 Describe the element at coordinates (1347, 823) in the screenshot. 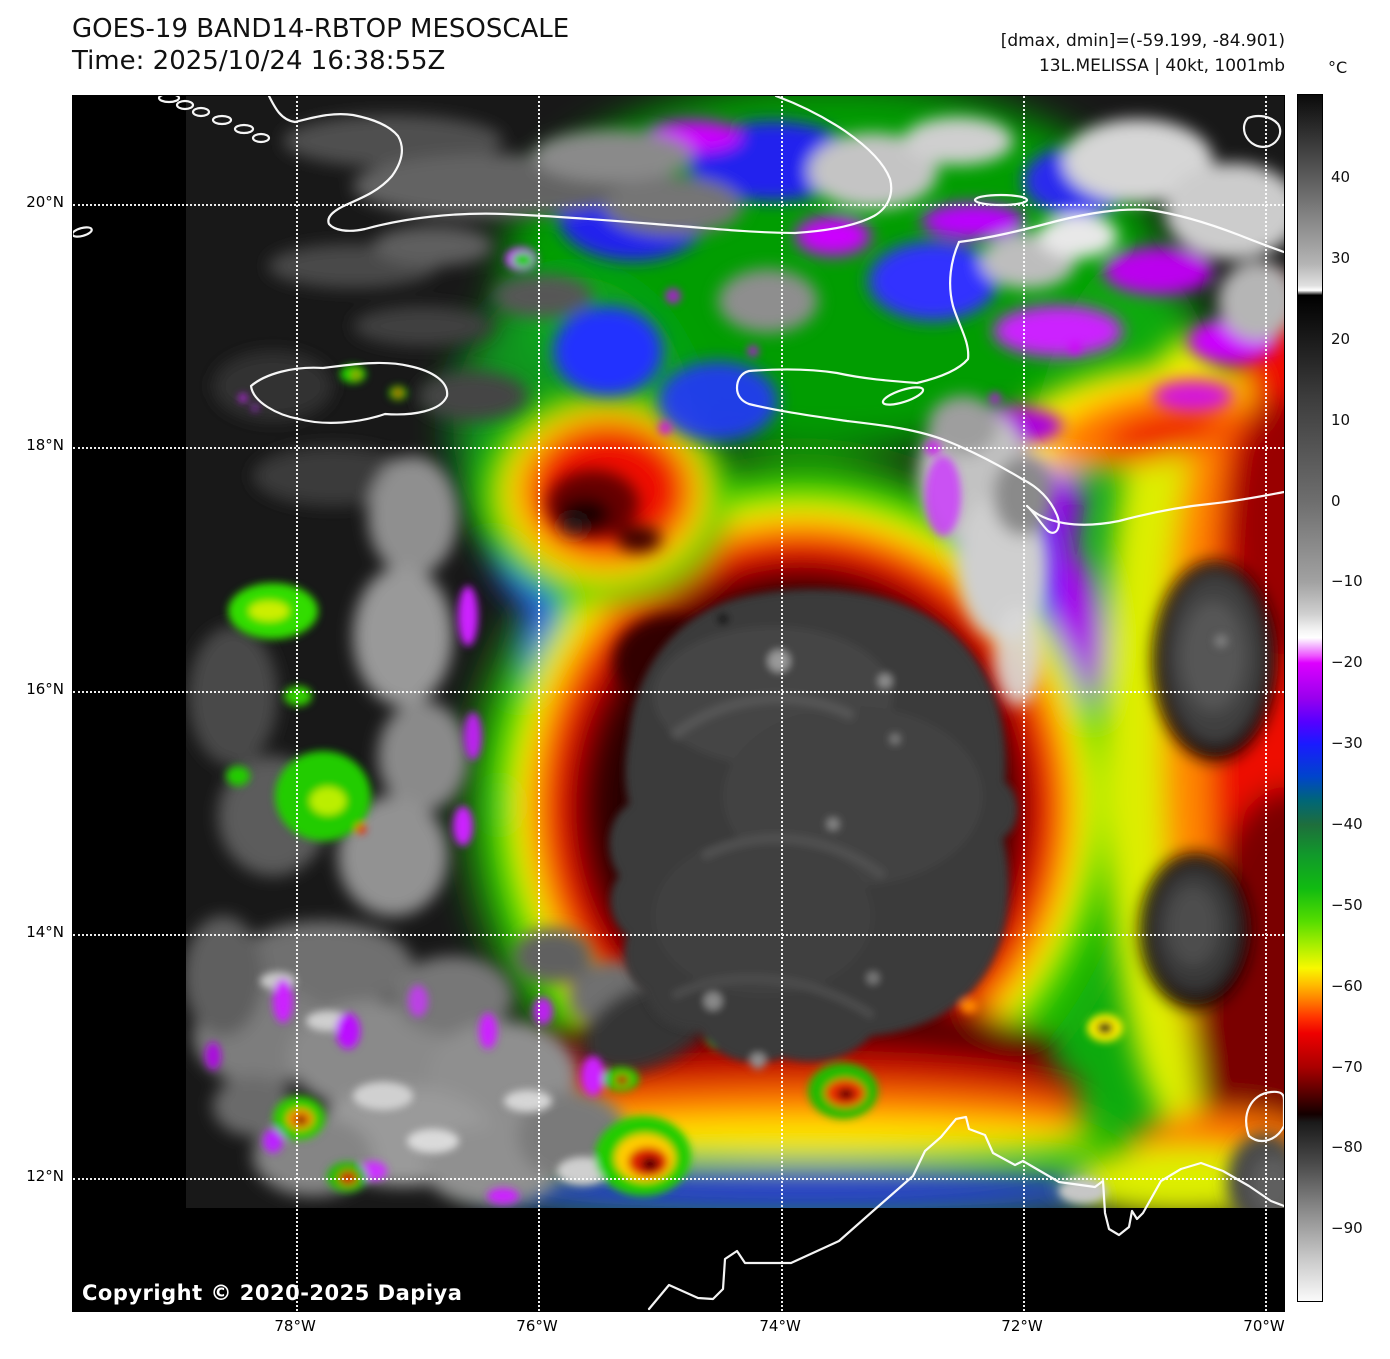

I see `colorbar-tick-label: −40` at that location.